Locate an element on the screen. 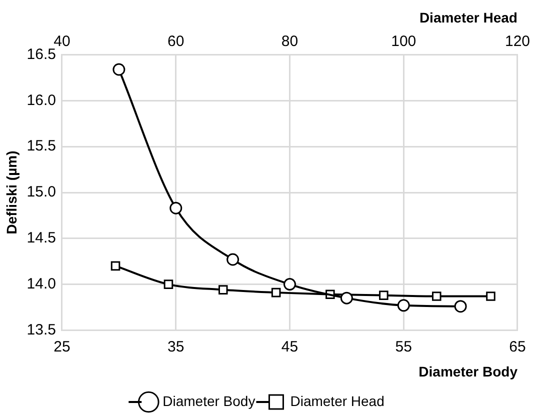 This screenshot has width=534, height=419. x2-tick-label: 40 is located at coordinates (62, 41).